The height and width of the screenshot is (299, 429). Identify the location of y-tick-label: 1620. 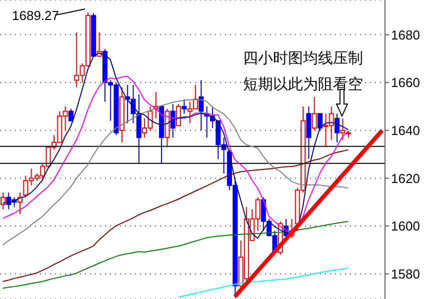
(405, 178).